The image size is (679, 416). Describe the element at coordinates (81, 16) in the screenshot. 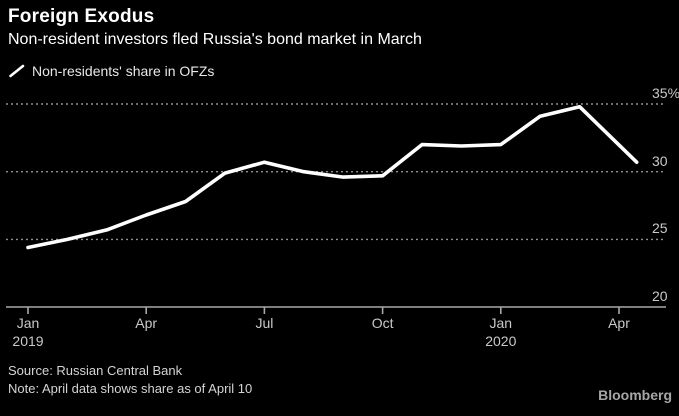

I see `page-title: Foreign Exodus` at that location.